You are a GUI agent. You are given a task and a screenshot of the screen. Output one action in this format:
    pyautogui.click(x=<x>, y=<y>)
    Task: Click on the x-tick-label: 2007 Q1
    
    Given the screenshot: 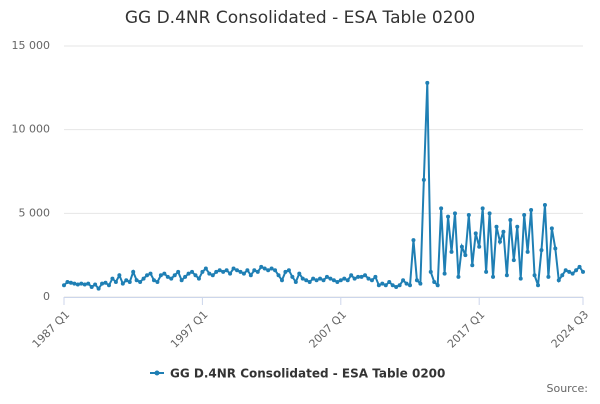 What is the action you would take?
    pyautogui.click(x=328, y=329)
    